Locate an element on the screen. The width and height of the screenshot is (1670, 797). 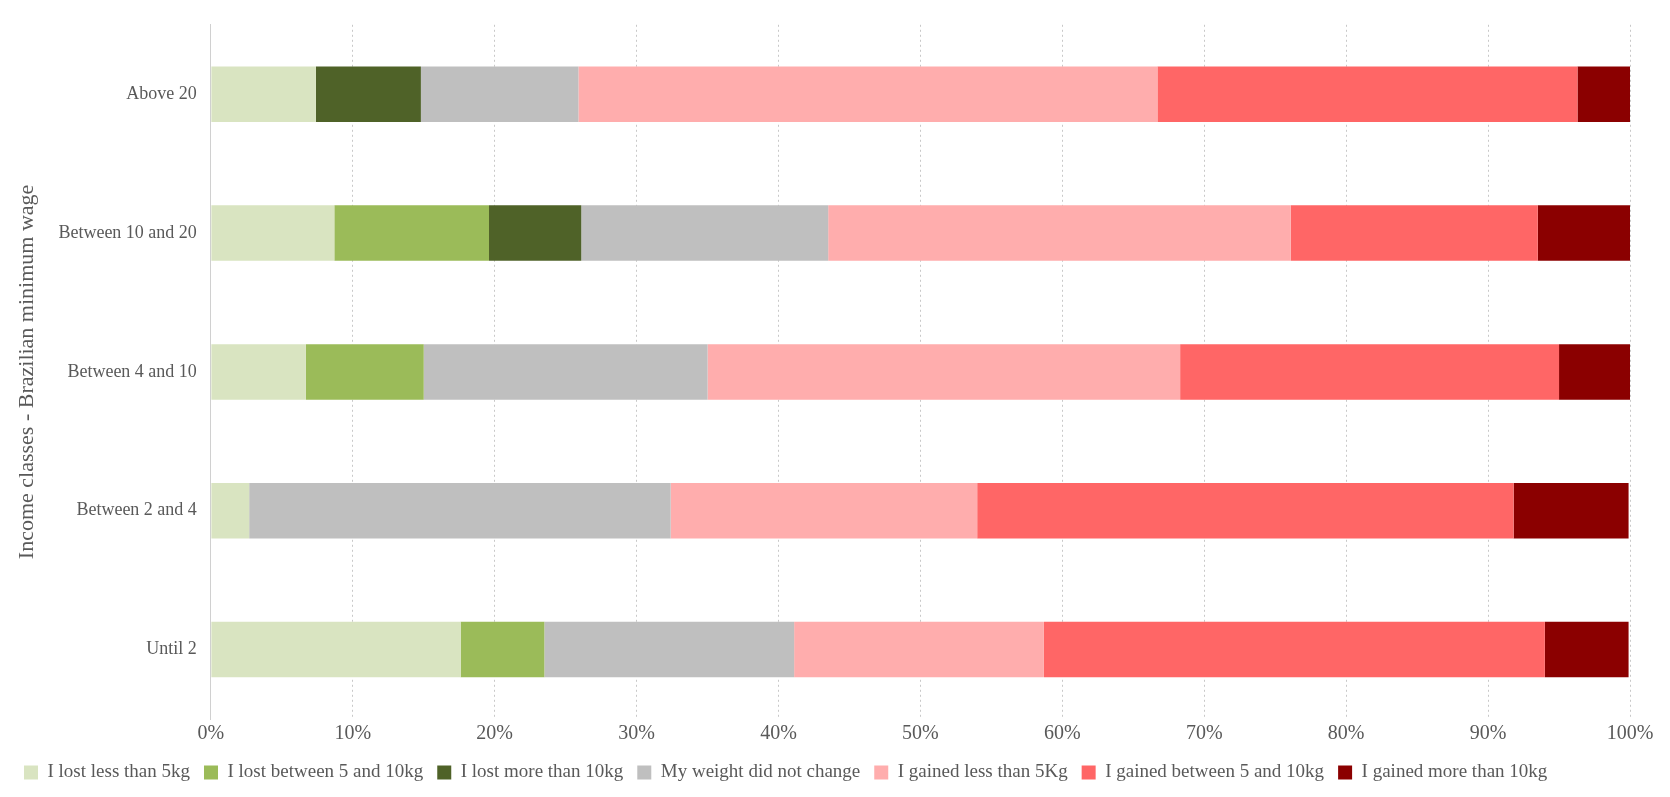
x-tick-label: 80% is located at coordinates (1346, 732).